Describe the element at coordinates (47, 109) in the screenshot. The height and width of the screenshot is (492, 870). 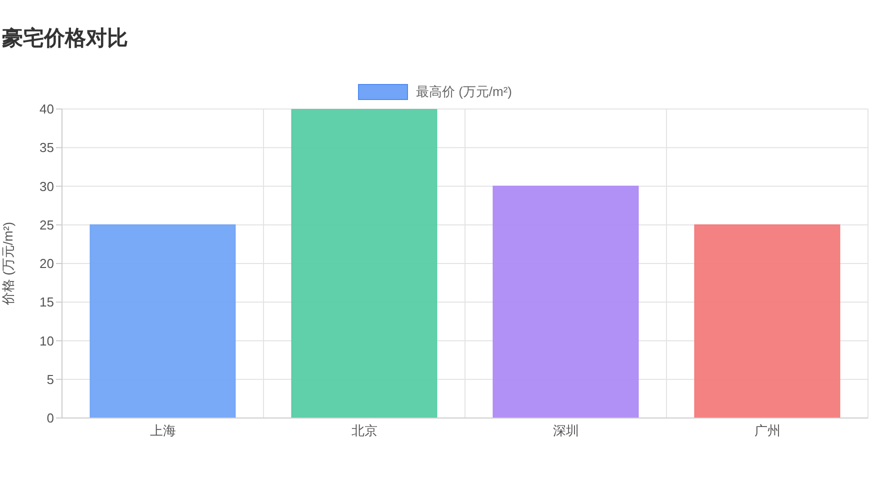
I see `y-tick-label: 40` at that location.